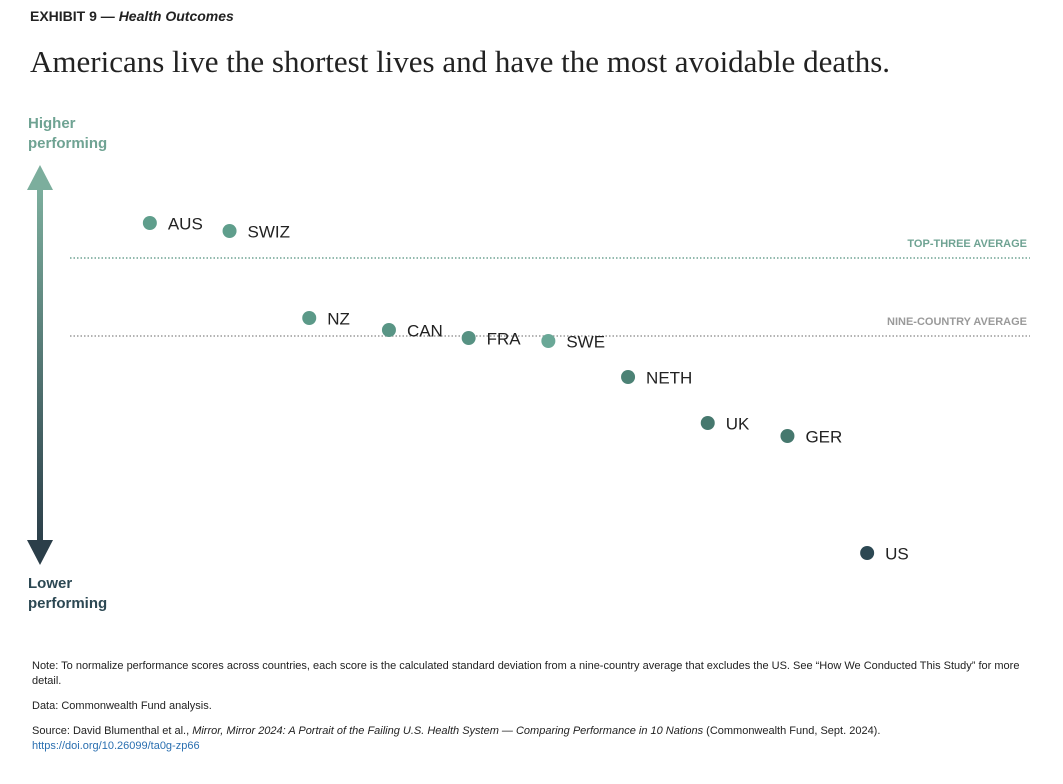 Image resolution: width=1063 pixels, height=784 pixels. Describe the element at coordinates (40, 552) in the screenshot. I see `arrow-head-down` at that location.